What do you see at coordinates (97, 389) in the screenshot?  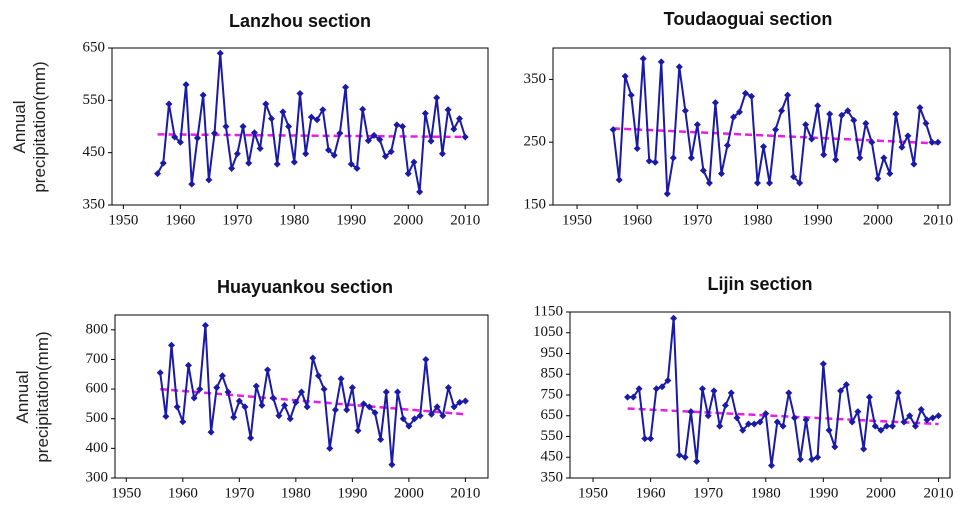 I see `y-tick-label: 600` at bounding box center [97, 389].